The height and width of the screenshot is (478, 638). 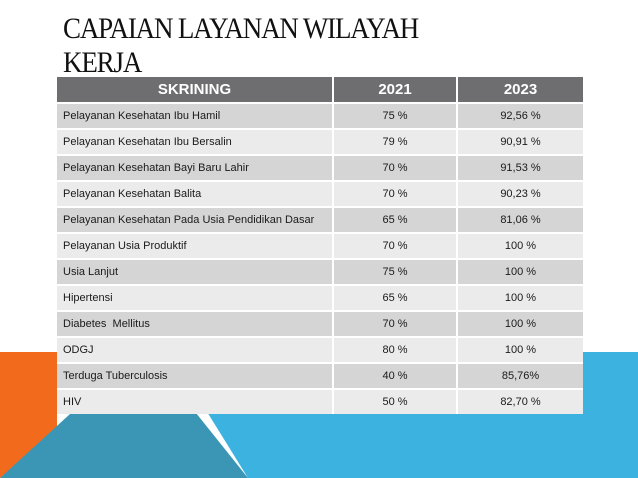 I want to click on table-row: Diabetes Mellitus 70 % 100 %, so click(x=320, y=323).